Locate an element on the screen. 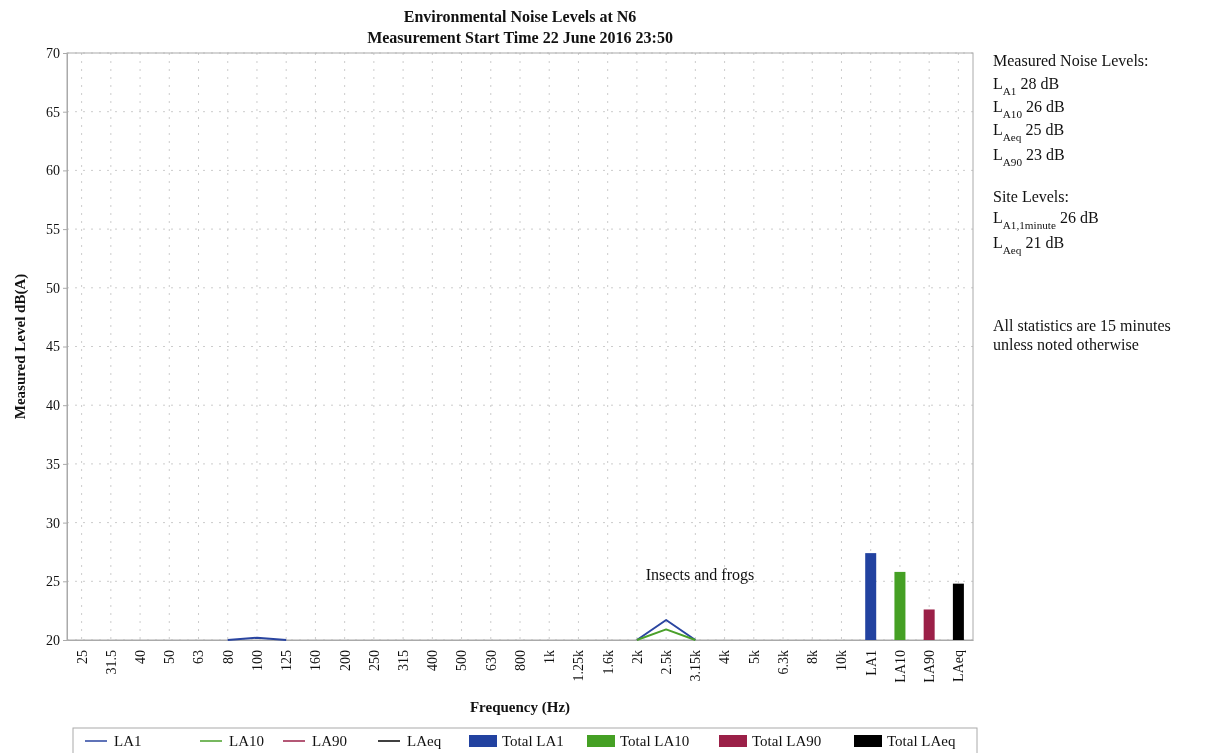 This screenshot has width=1216, height=753. y-tick-label: 50 is located at coordinates (53, 288).